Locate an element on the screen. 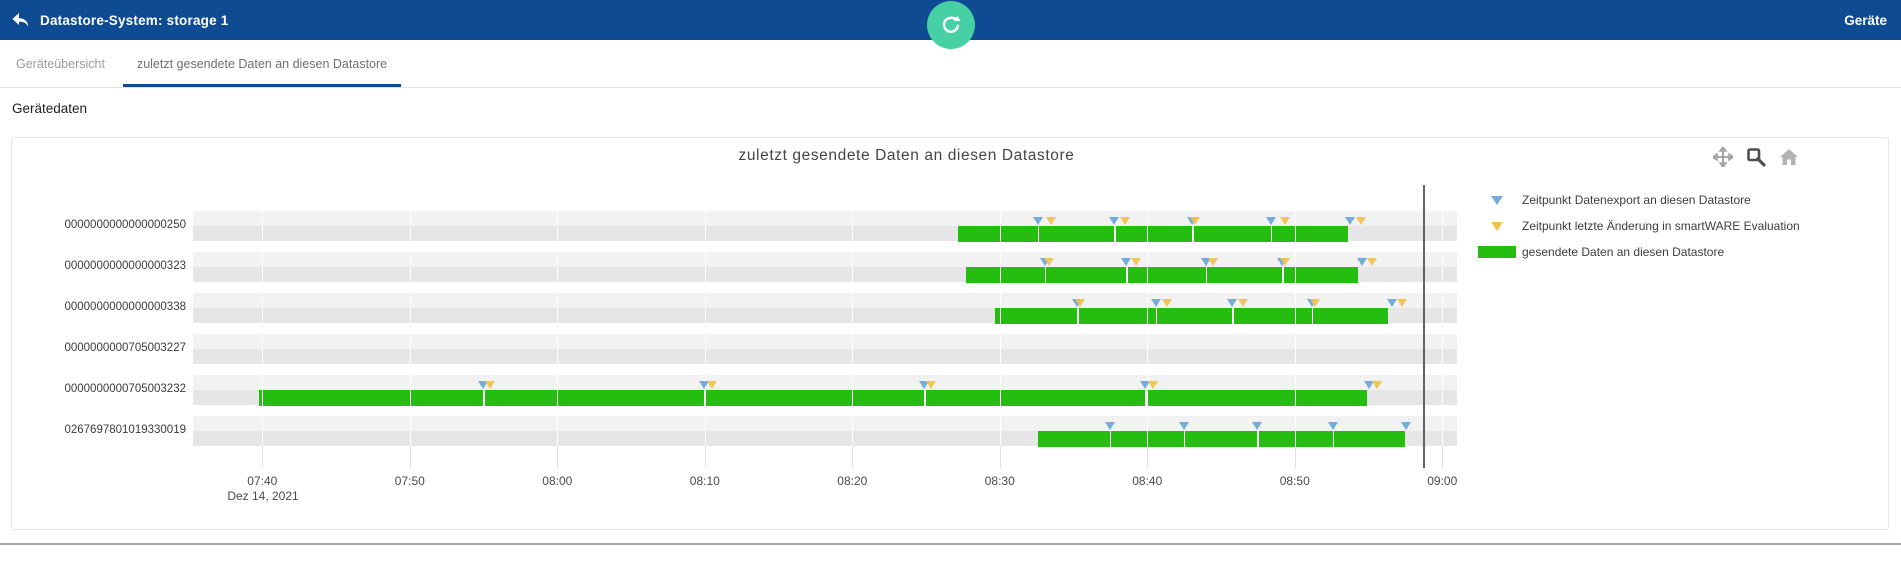  home-icon is located at coordinates (1789, 157).